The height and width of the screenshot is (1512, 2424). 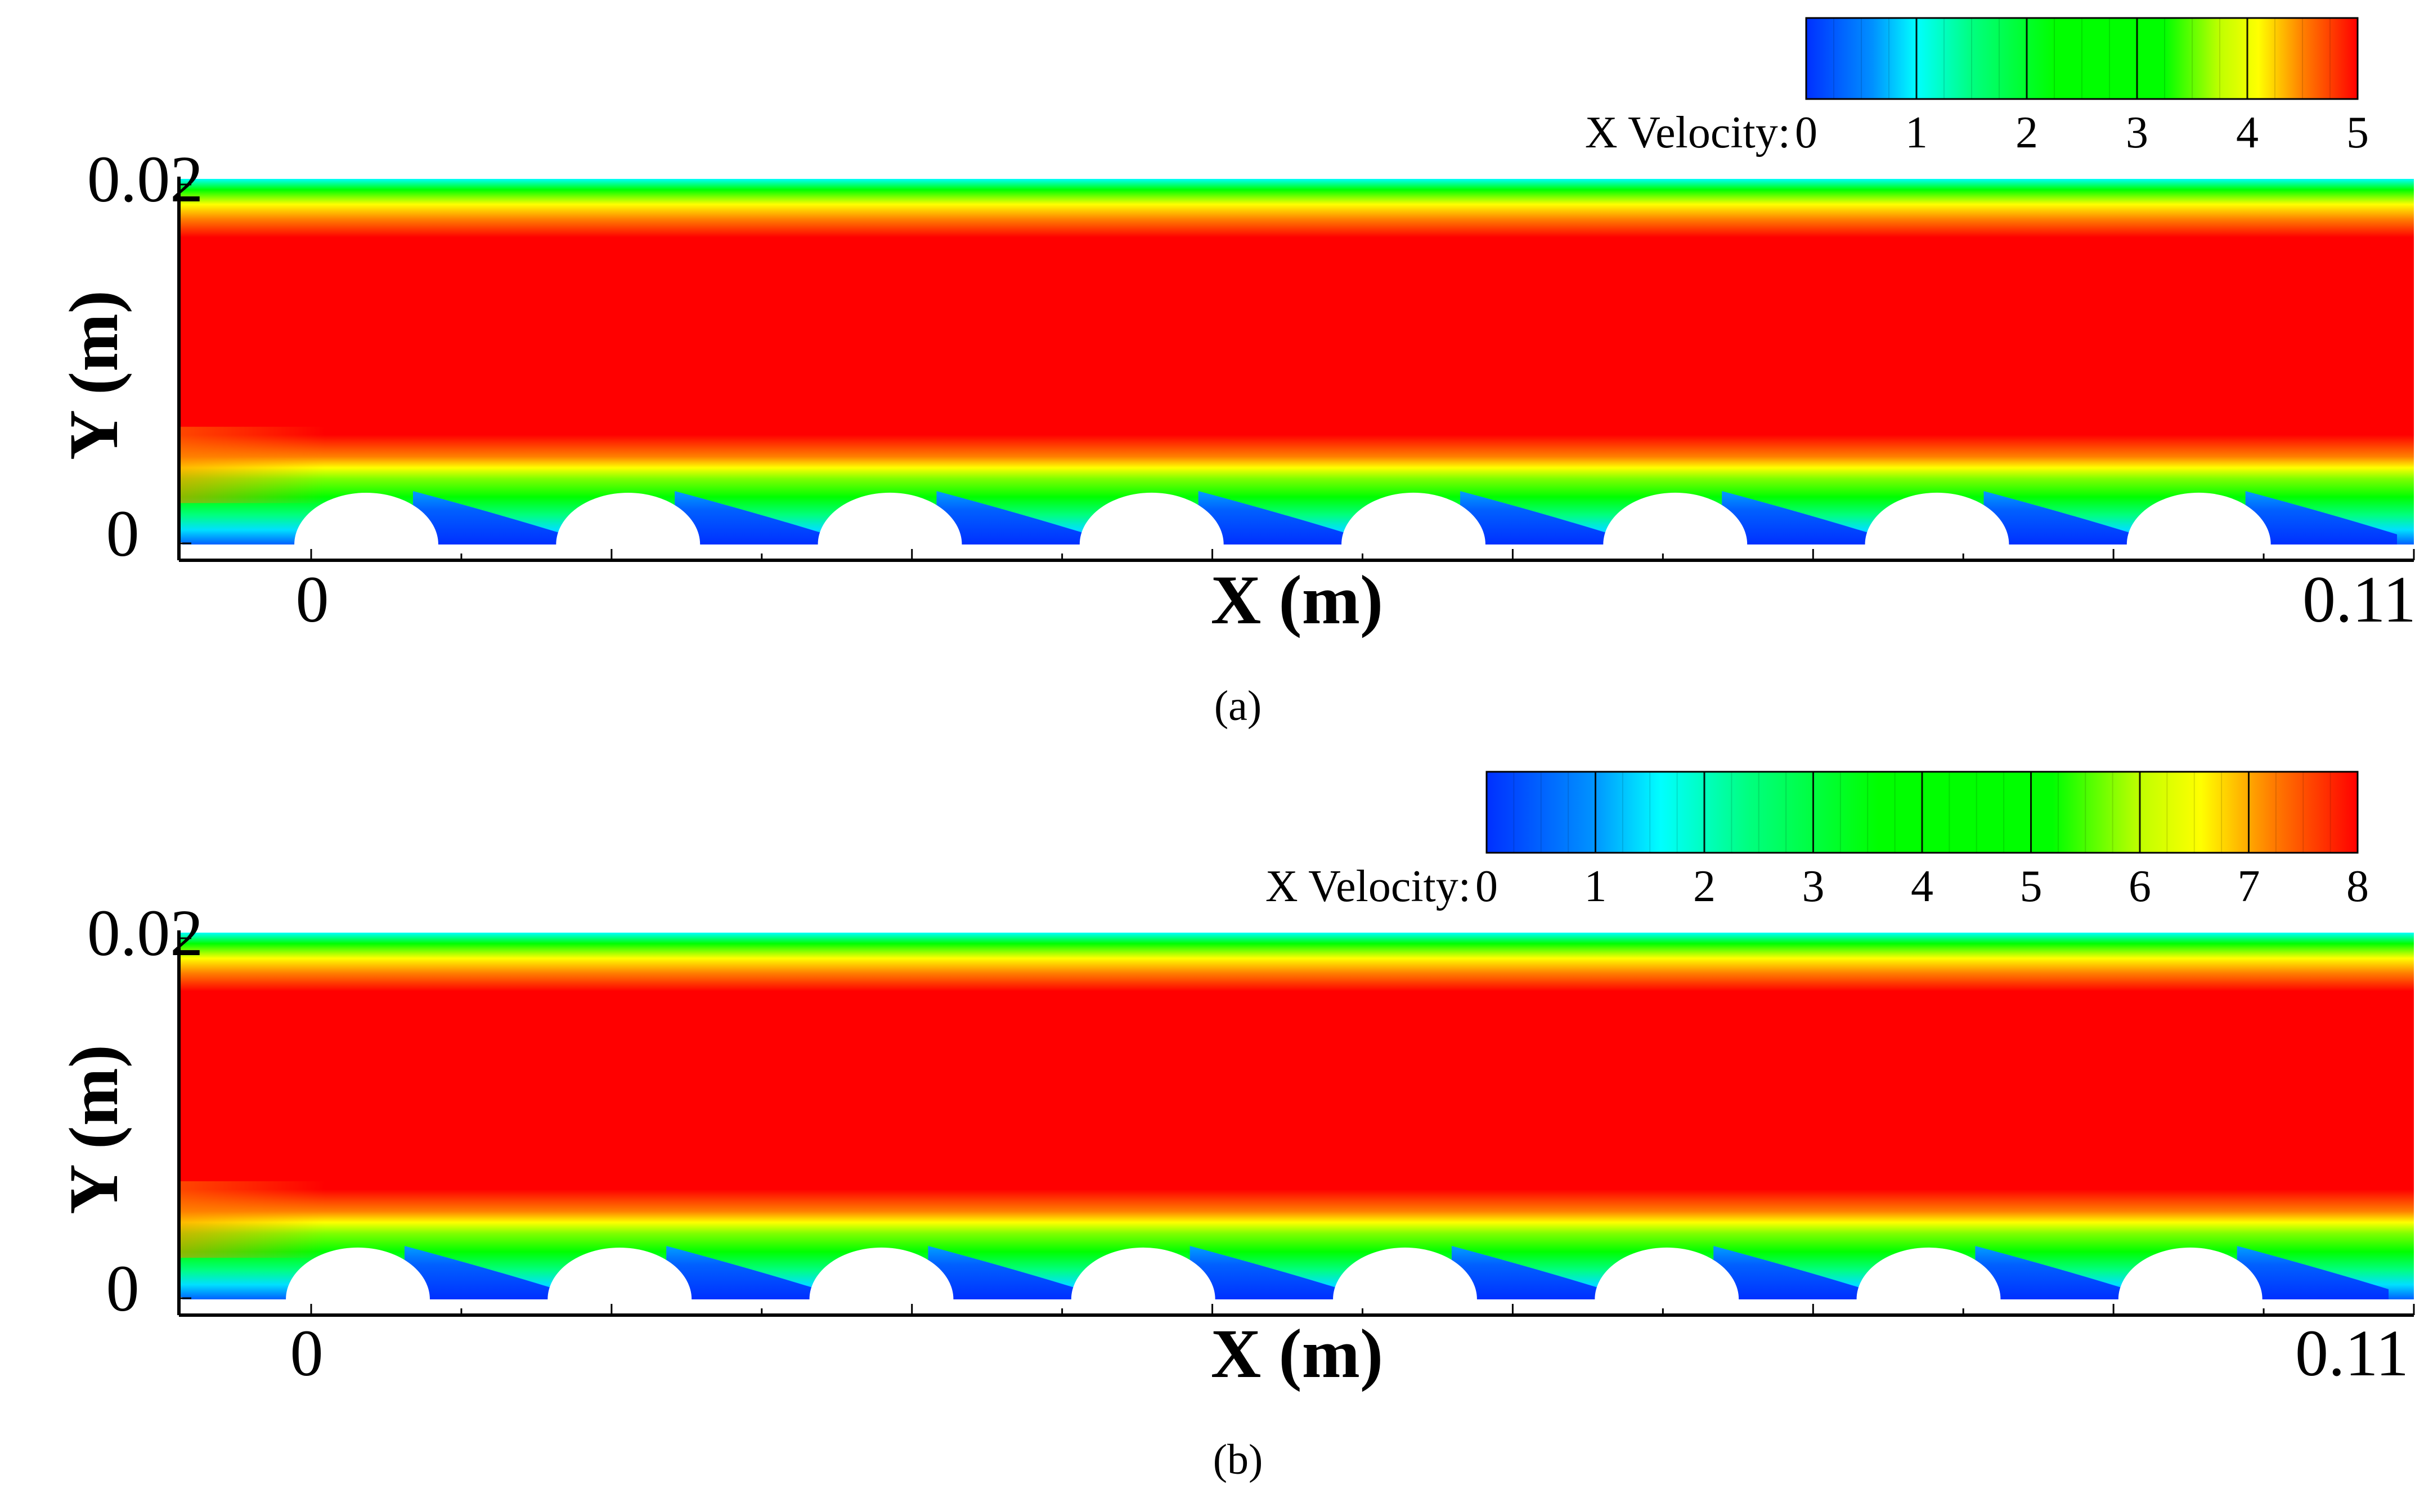 I want to click on panel-b-colorbar-label: X Velocity:, so click(x=1368, y=886).